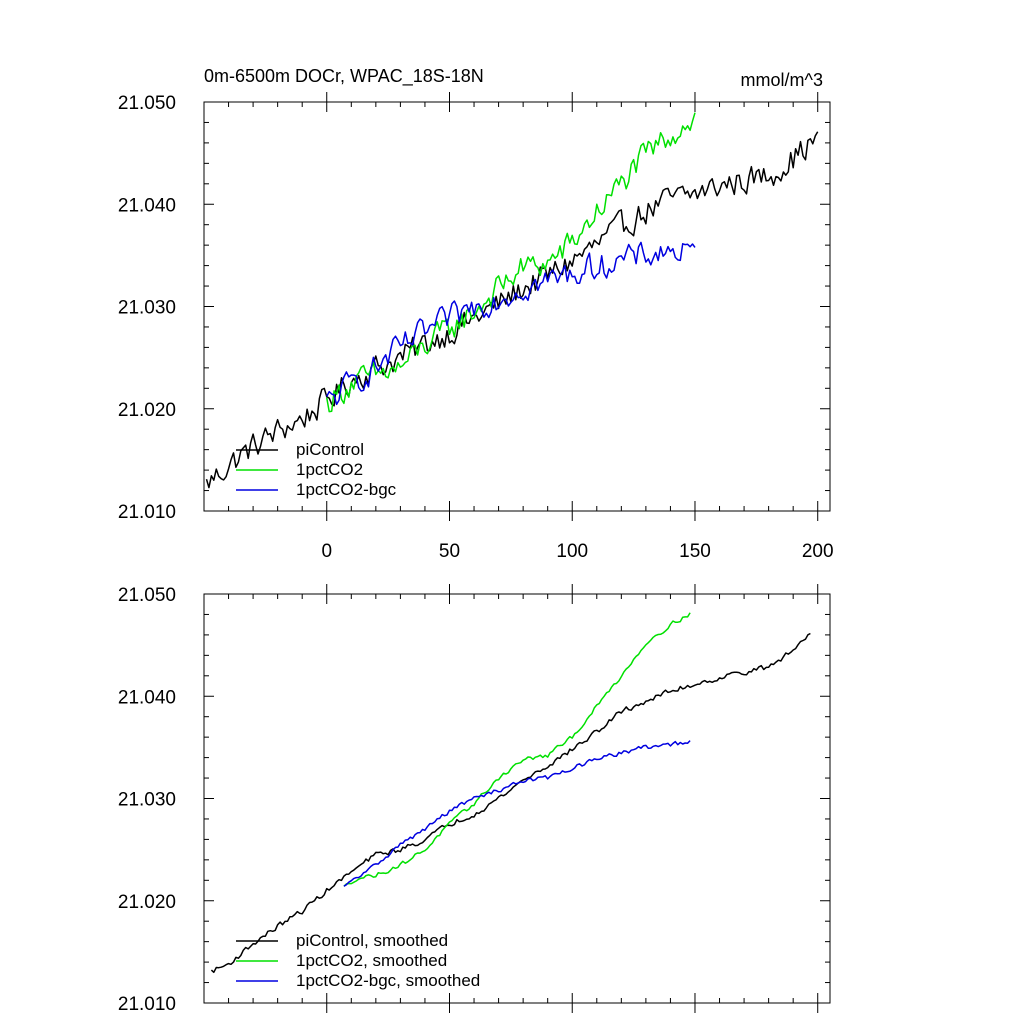 The width and height of the screenshot is (1024, 1024). Describe the element at coordinates (371, 960) in the screenshot. I see `legend-label: 1pctCO2, smoothed` at that location.